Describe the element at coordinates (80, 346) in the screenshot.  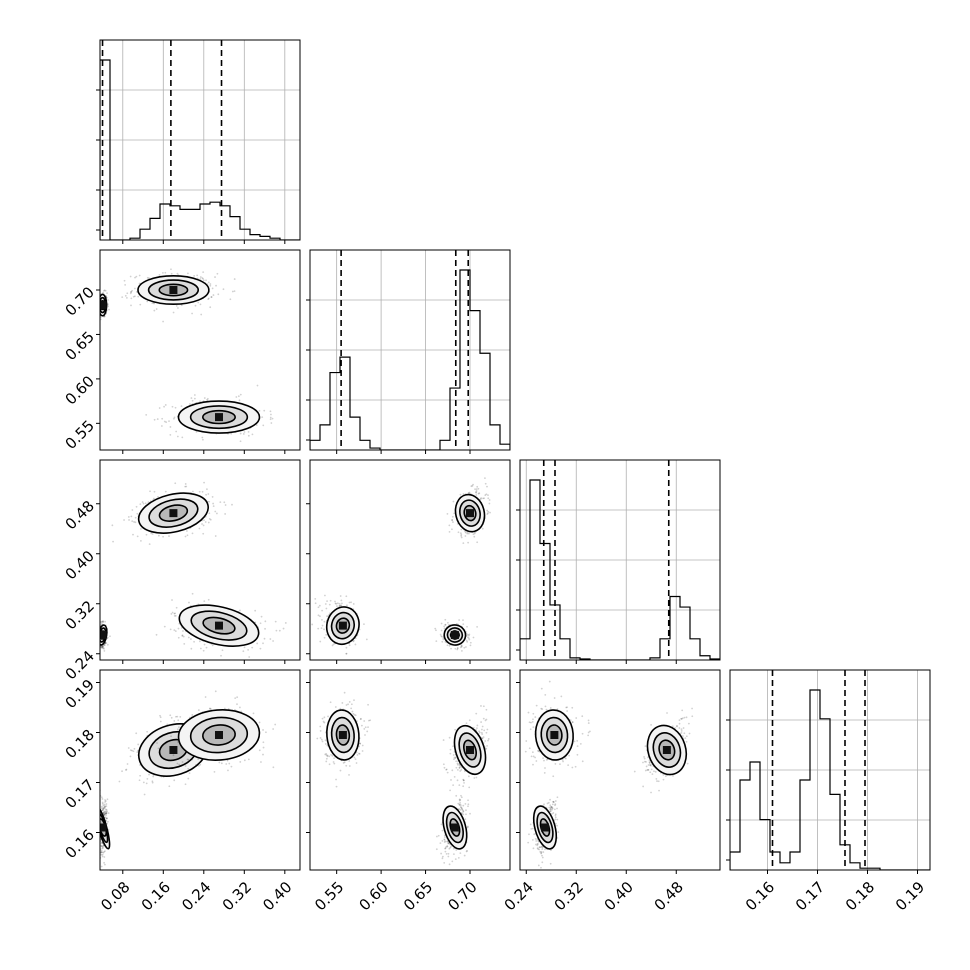
I see `y-tick-label: 0.65` at that location.